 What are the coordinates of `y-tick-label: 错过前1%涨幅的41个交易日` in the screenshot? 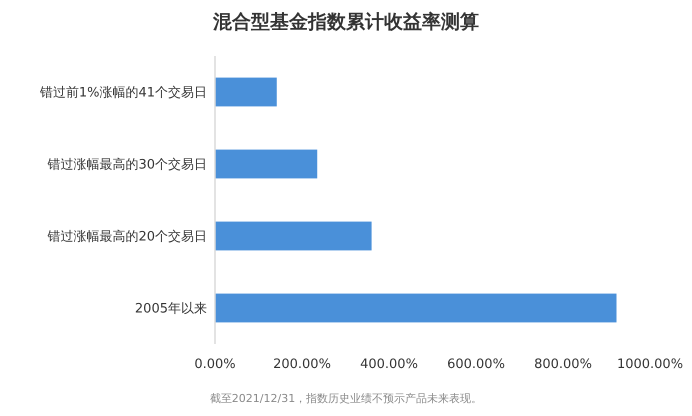 It's located at (122, 92).